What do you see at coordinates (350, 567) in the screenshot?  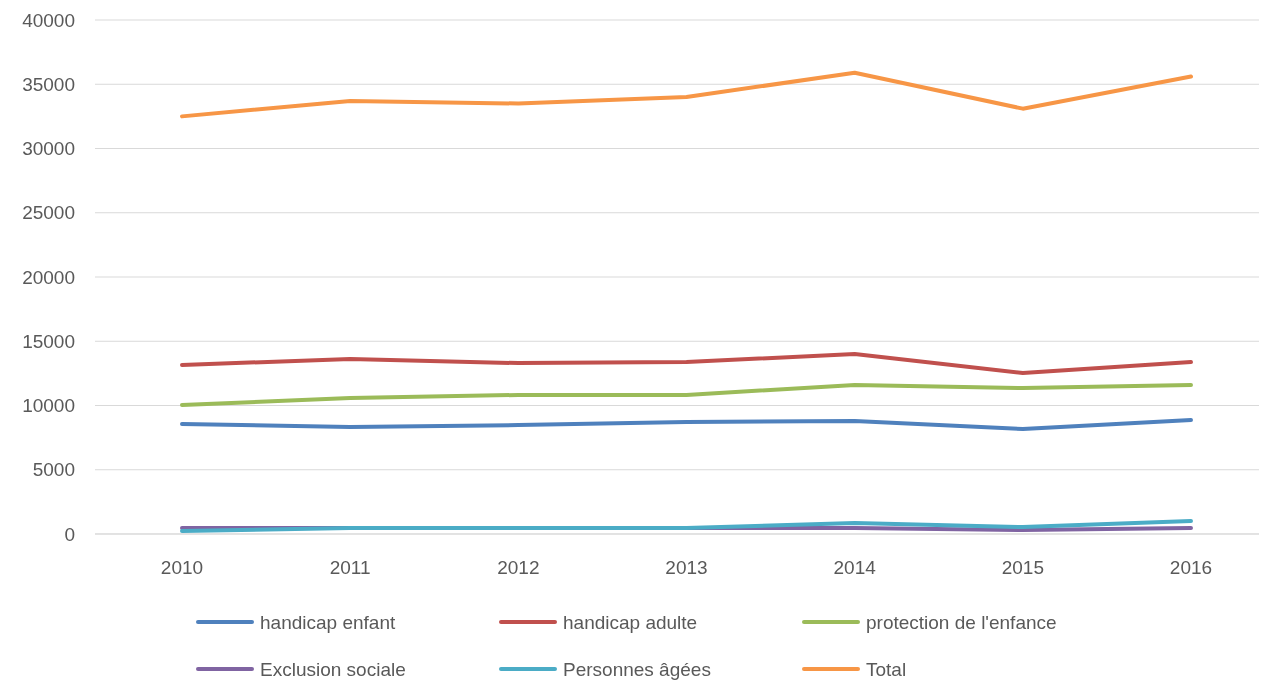 I see `x-tick-label: 2011` at bounding box center [350, 567].